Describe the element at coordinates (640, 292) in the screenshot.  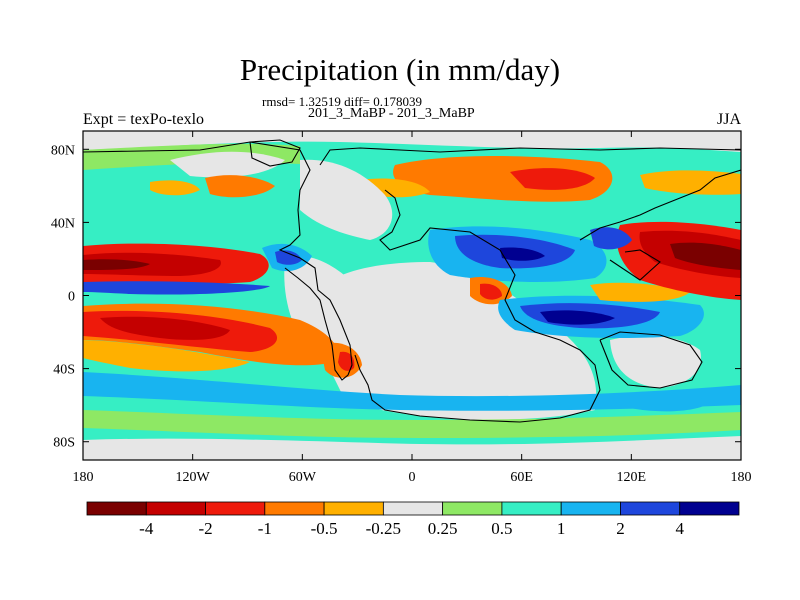
I see `maritime-drying` at that location.